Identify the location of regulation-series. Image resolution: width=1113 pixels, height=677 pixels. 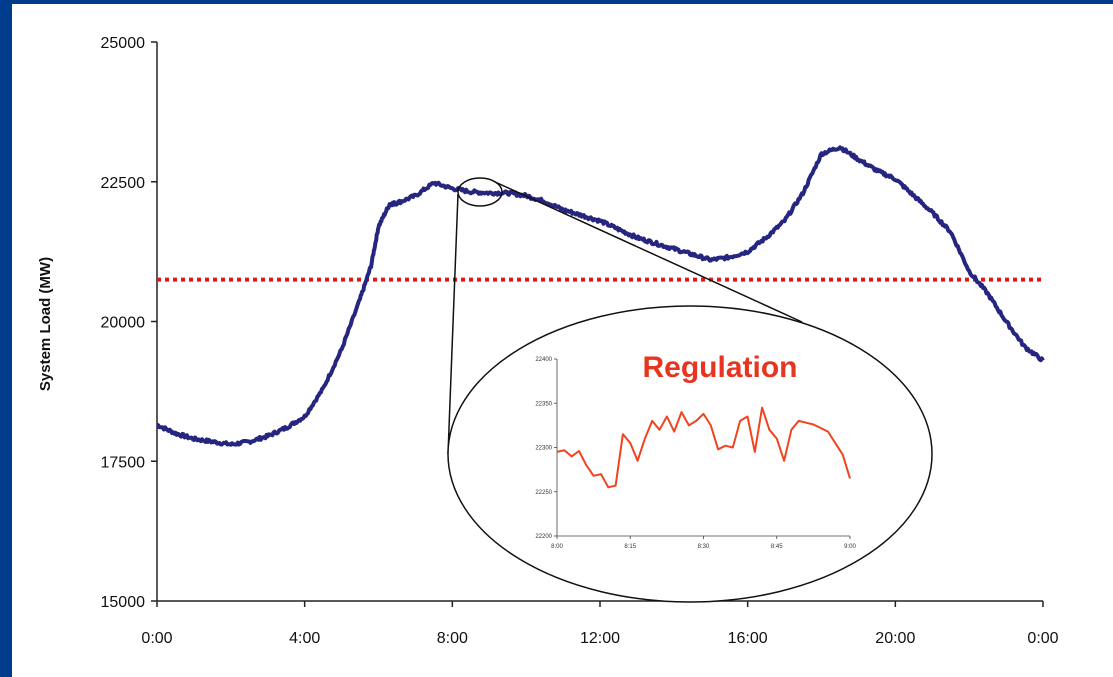
(703, 447).